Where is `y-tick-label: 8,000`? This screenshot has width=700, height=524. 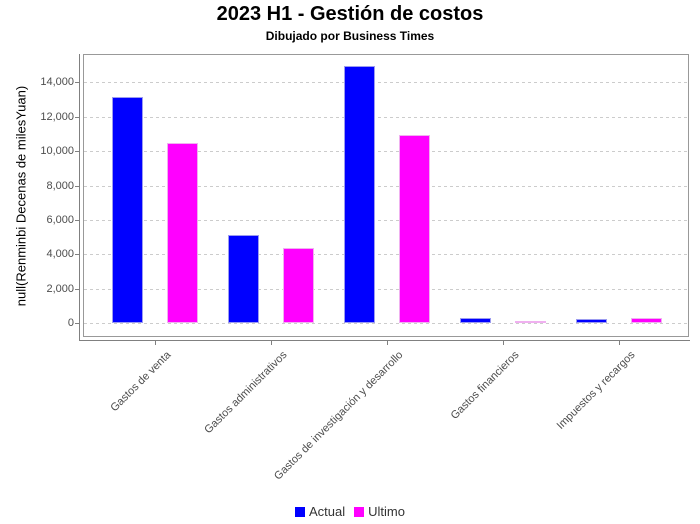 y-tick-label: 8,000 is located at coordinates (60, 185).